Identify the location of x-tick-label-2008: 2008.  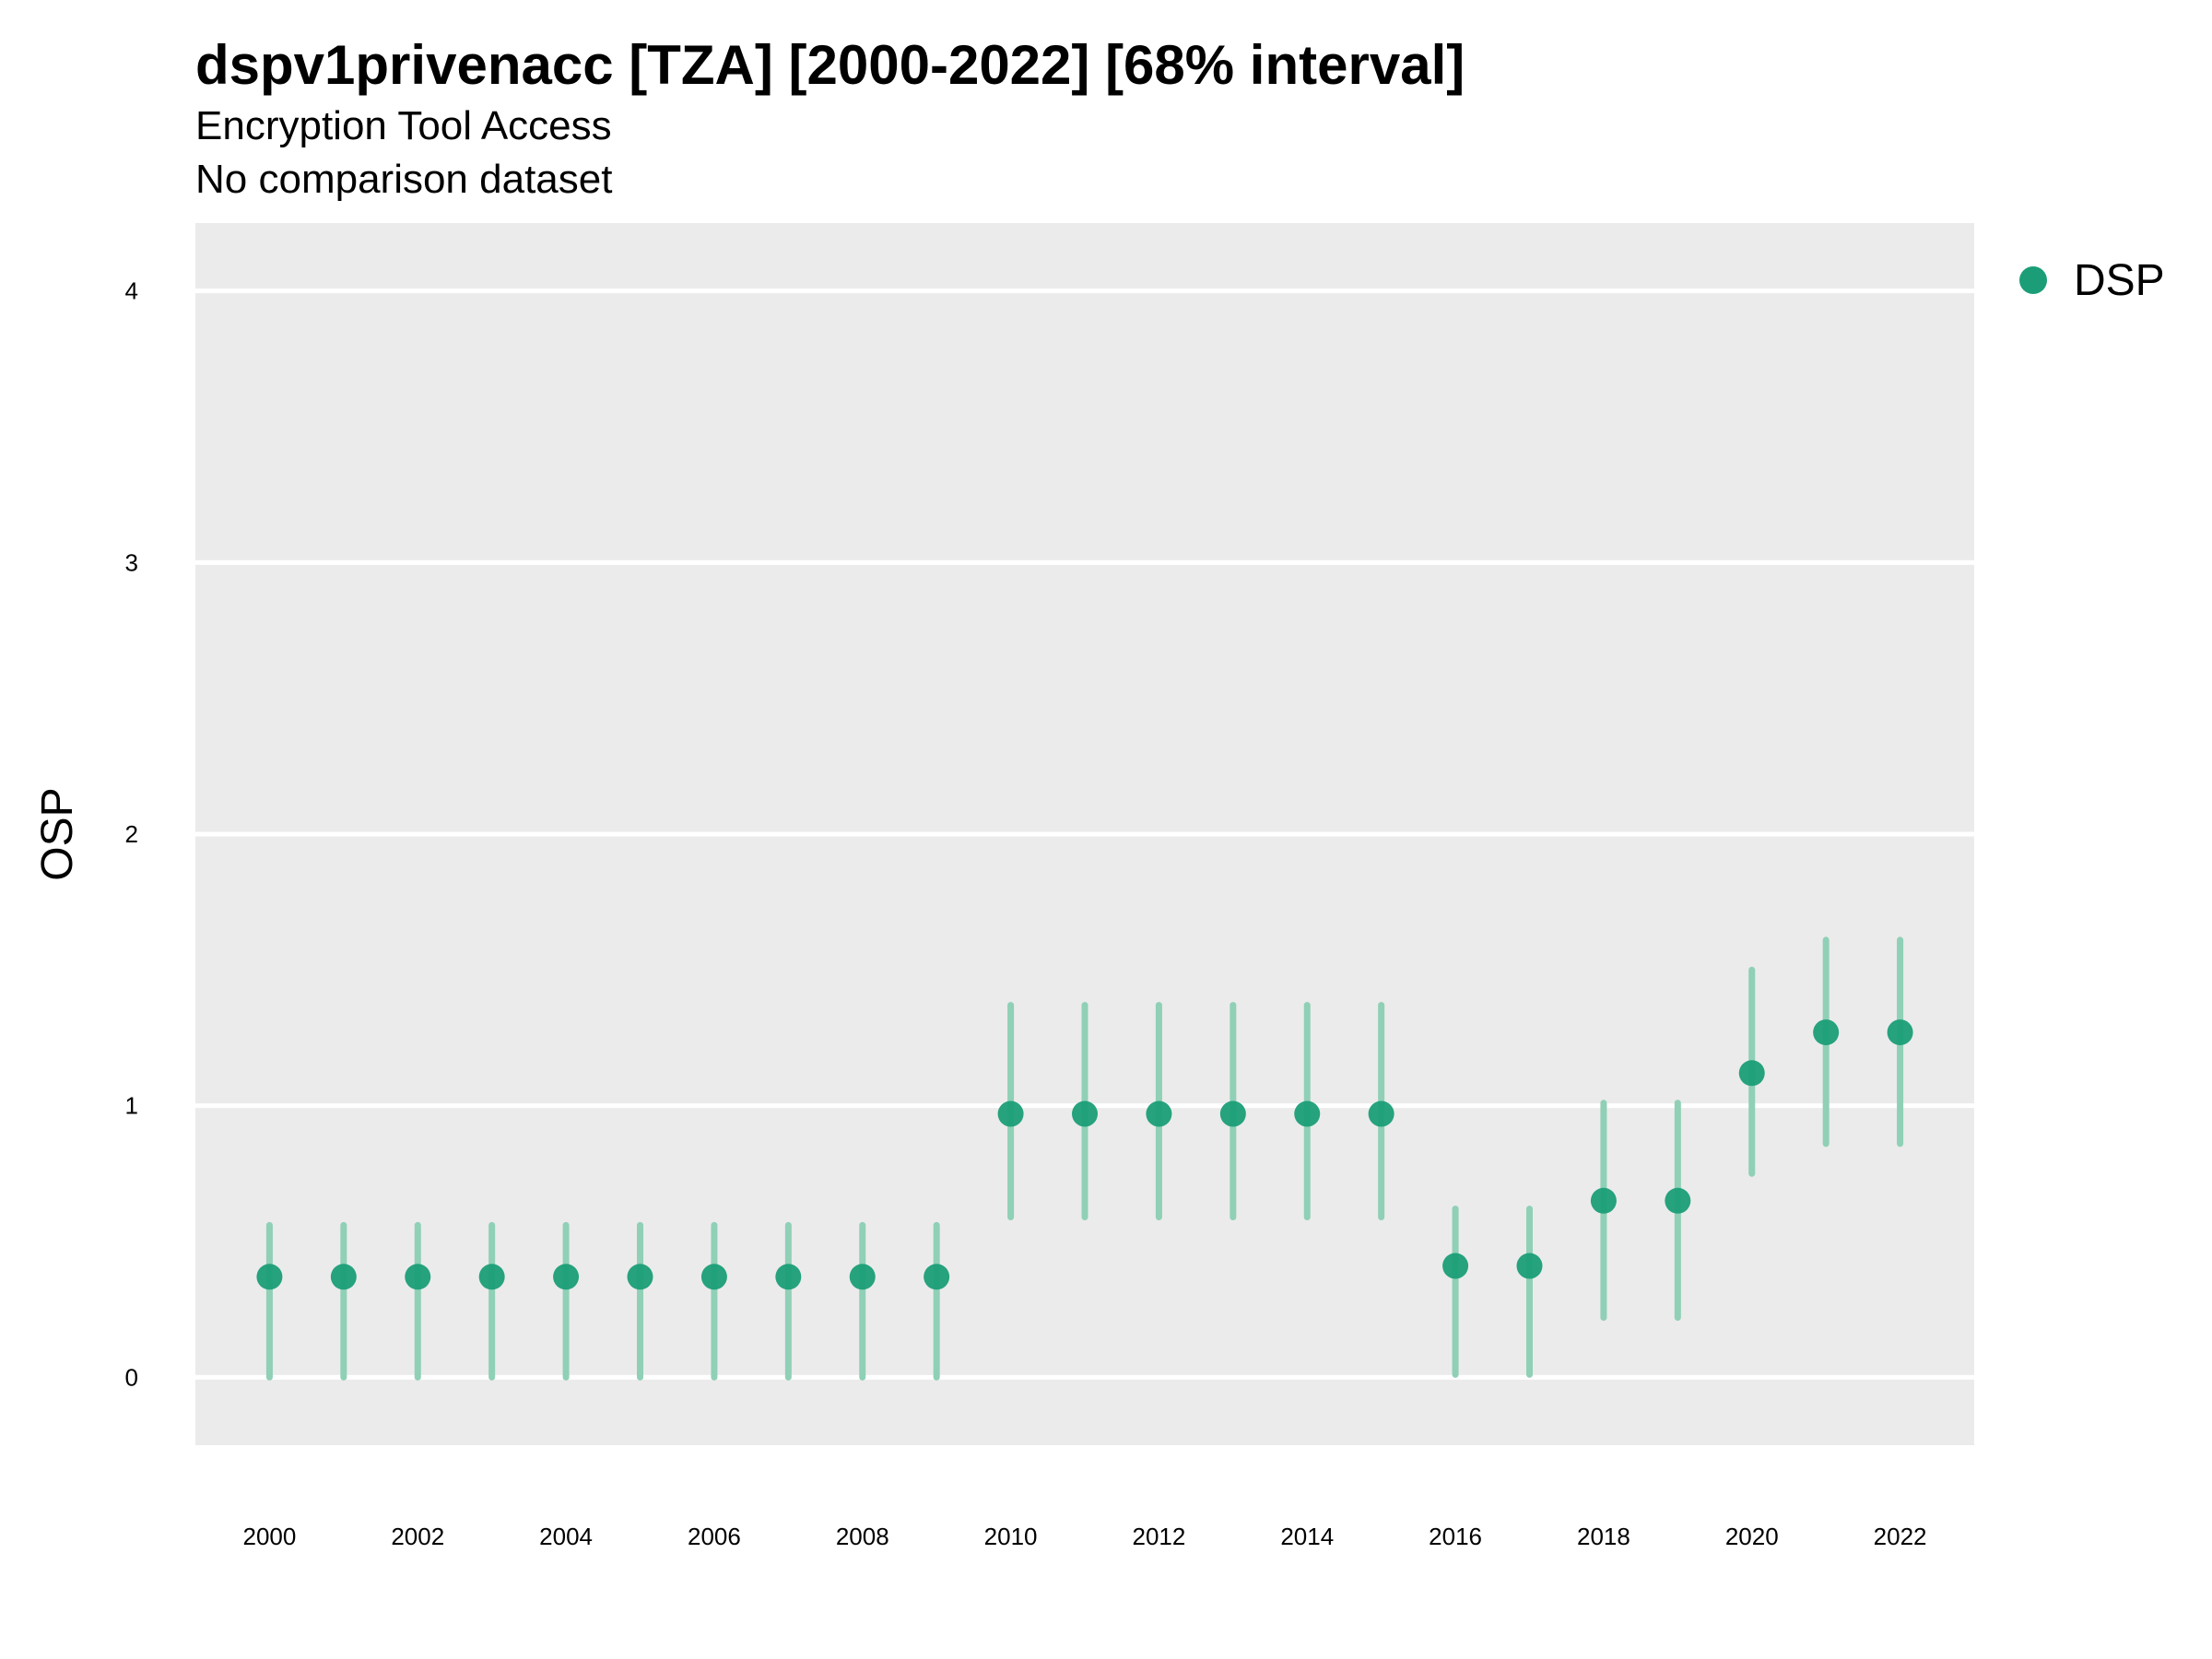
(862, 1536).